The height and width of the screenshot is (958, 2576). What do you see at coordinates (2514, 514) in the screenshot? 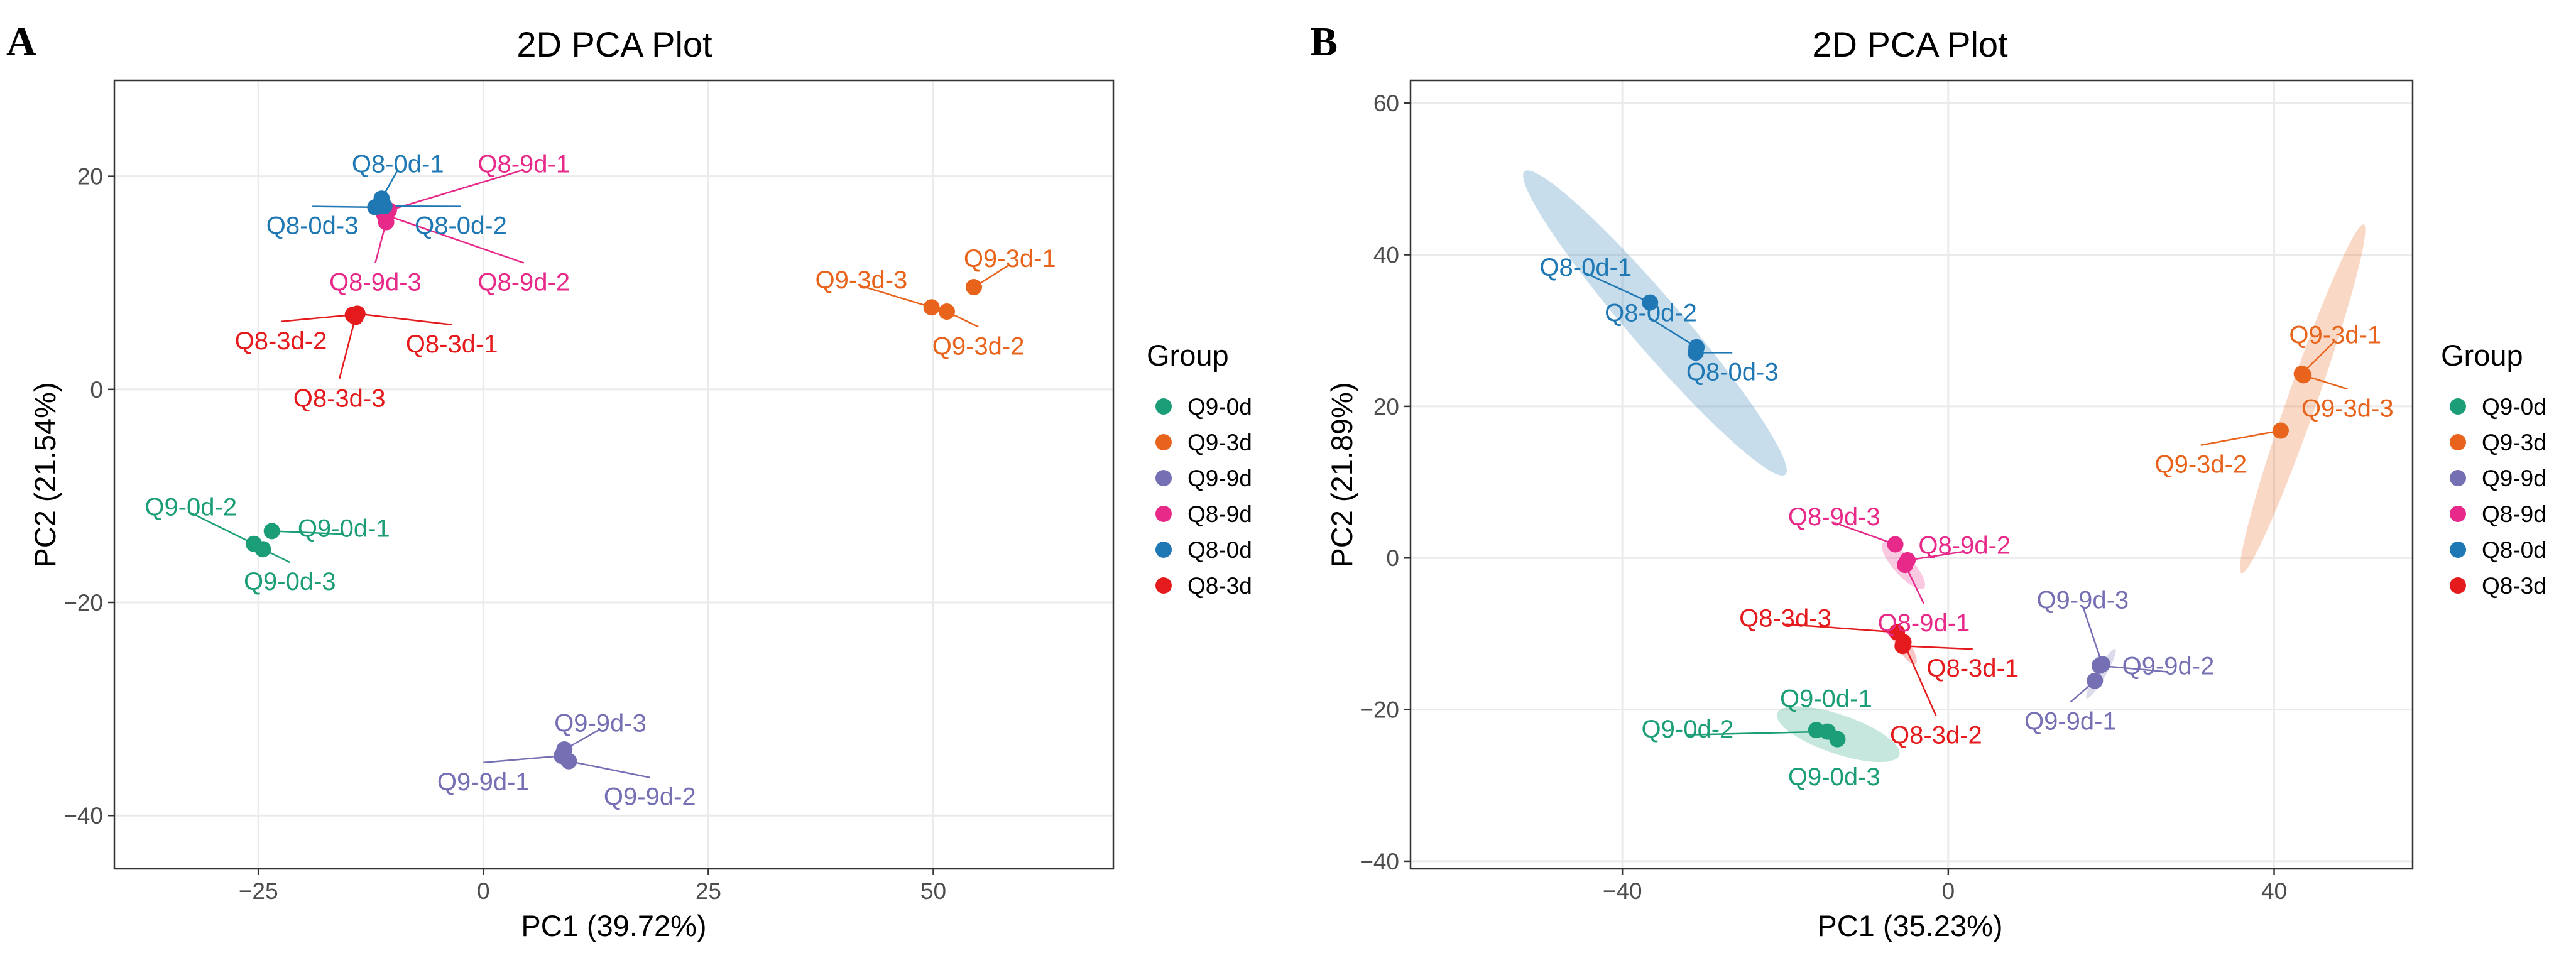
I see `legend-label: Q8-9d` at bounding box center [2514, 514].